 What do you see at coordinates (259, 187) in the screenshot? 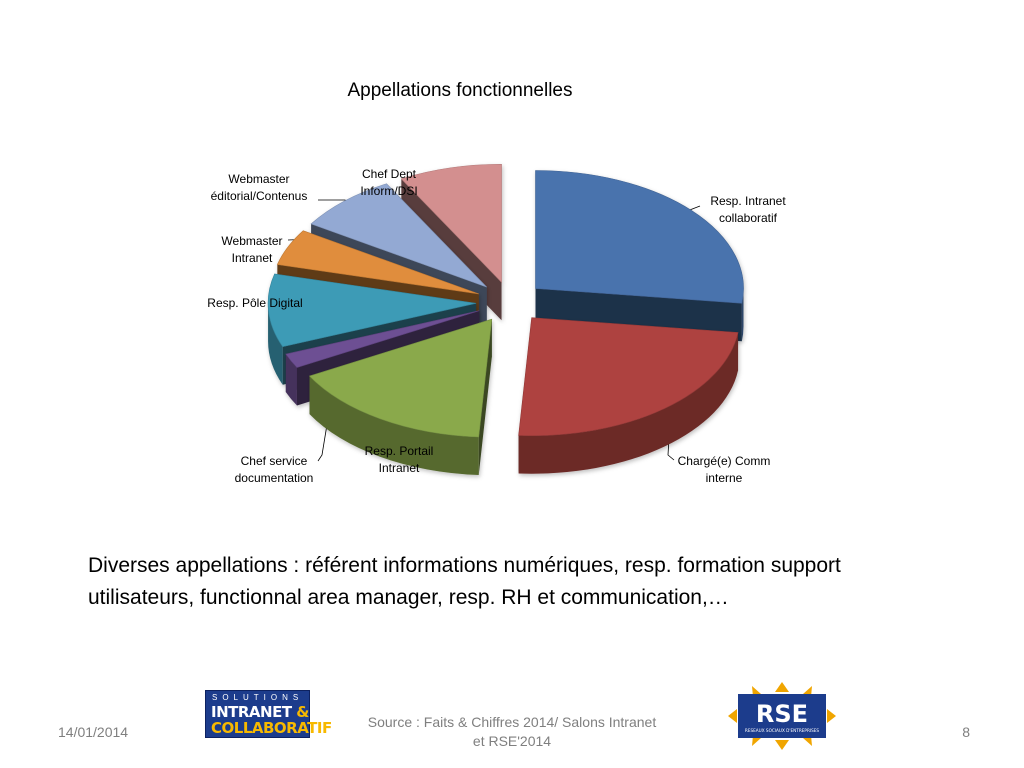
I see `slice-label-webmaster-editorial: Webmaster éditorial/Contenus` at bounding box center [259, 187].